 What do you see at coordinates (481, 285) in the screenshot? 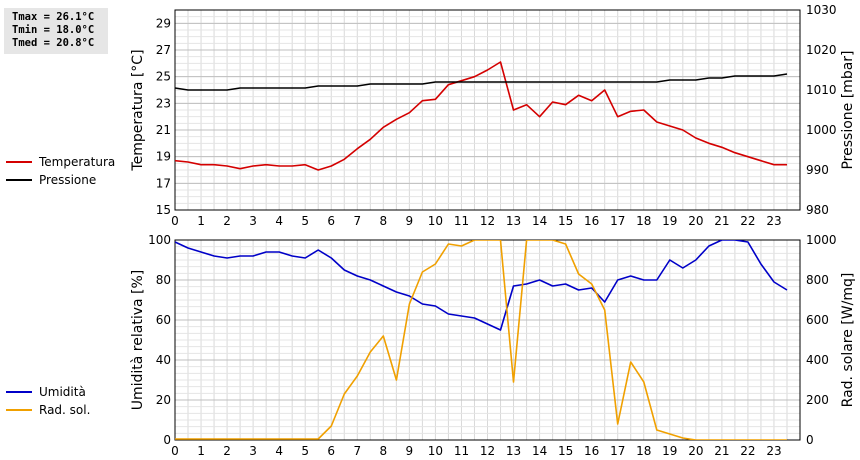
I see `series-line-umidit-` at bounding box center [481, 285].